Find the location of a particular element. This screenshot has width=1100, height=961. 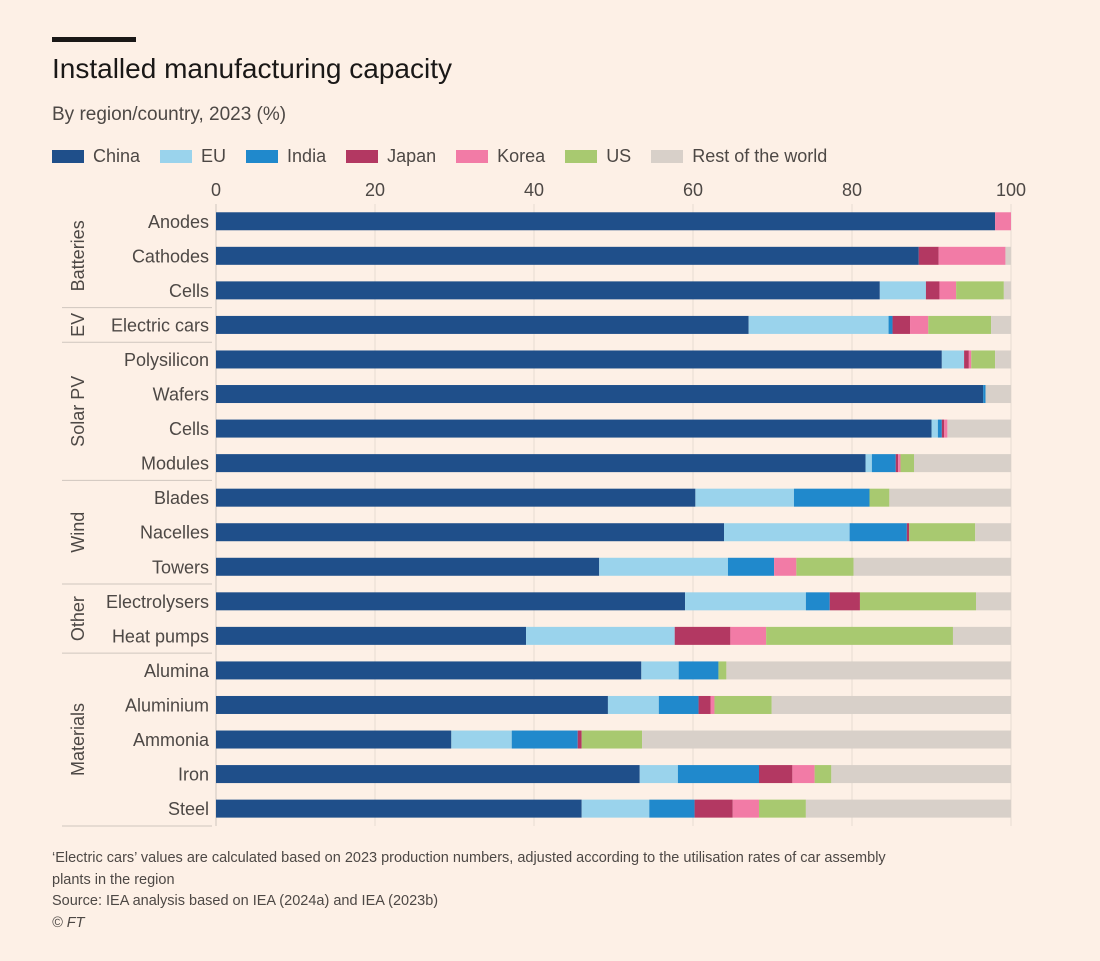

bar-heat-pumps-japan is located at coordinates (702, 635).